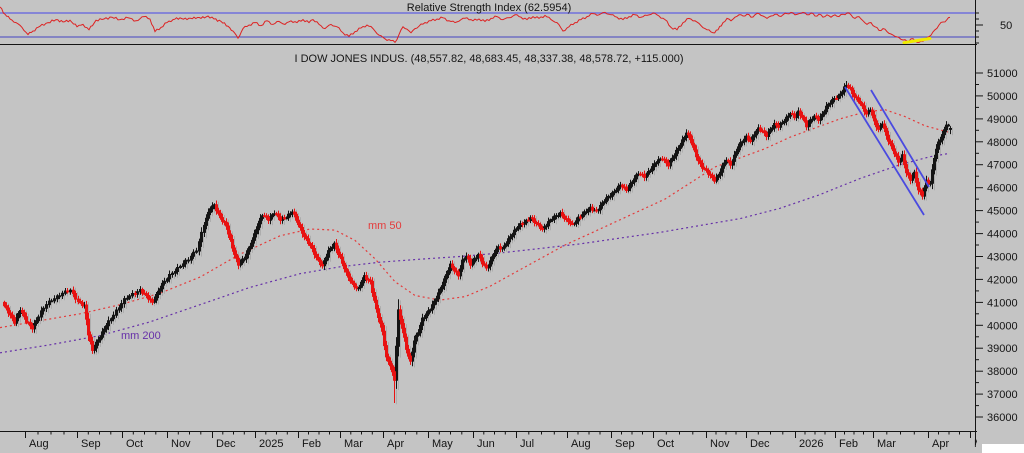 The image size is (1024, 453). What do you see at coordinates (1002, 372) in the screenshot?
I see `y-tick-label: 38000` at bounding box center [1002, 372].